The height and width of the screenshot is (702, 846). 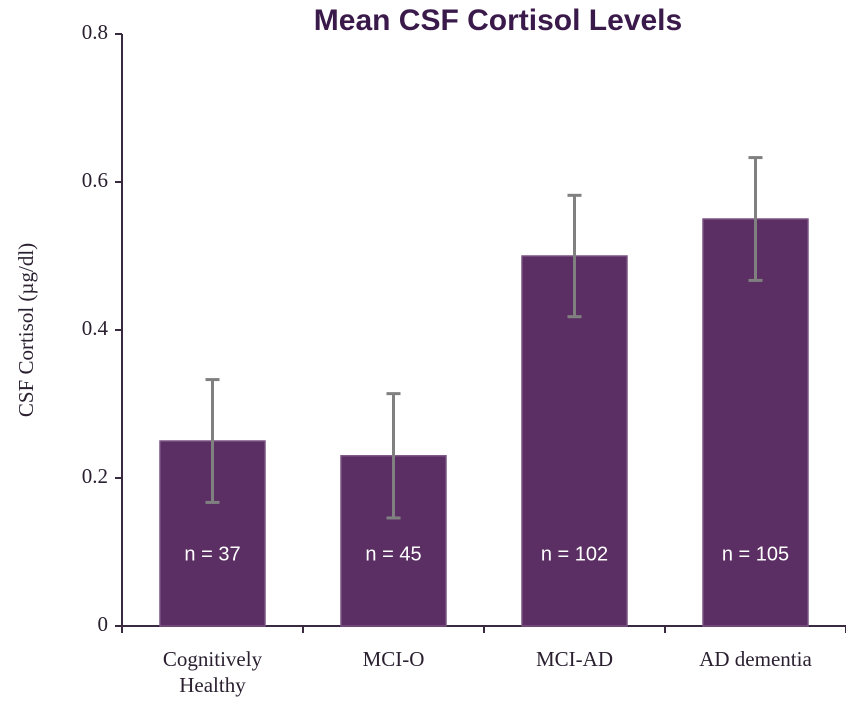 I want to click on y-axis-label: CSF Cortisol (µg/dl), so click(x=26, y=330).